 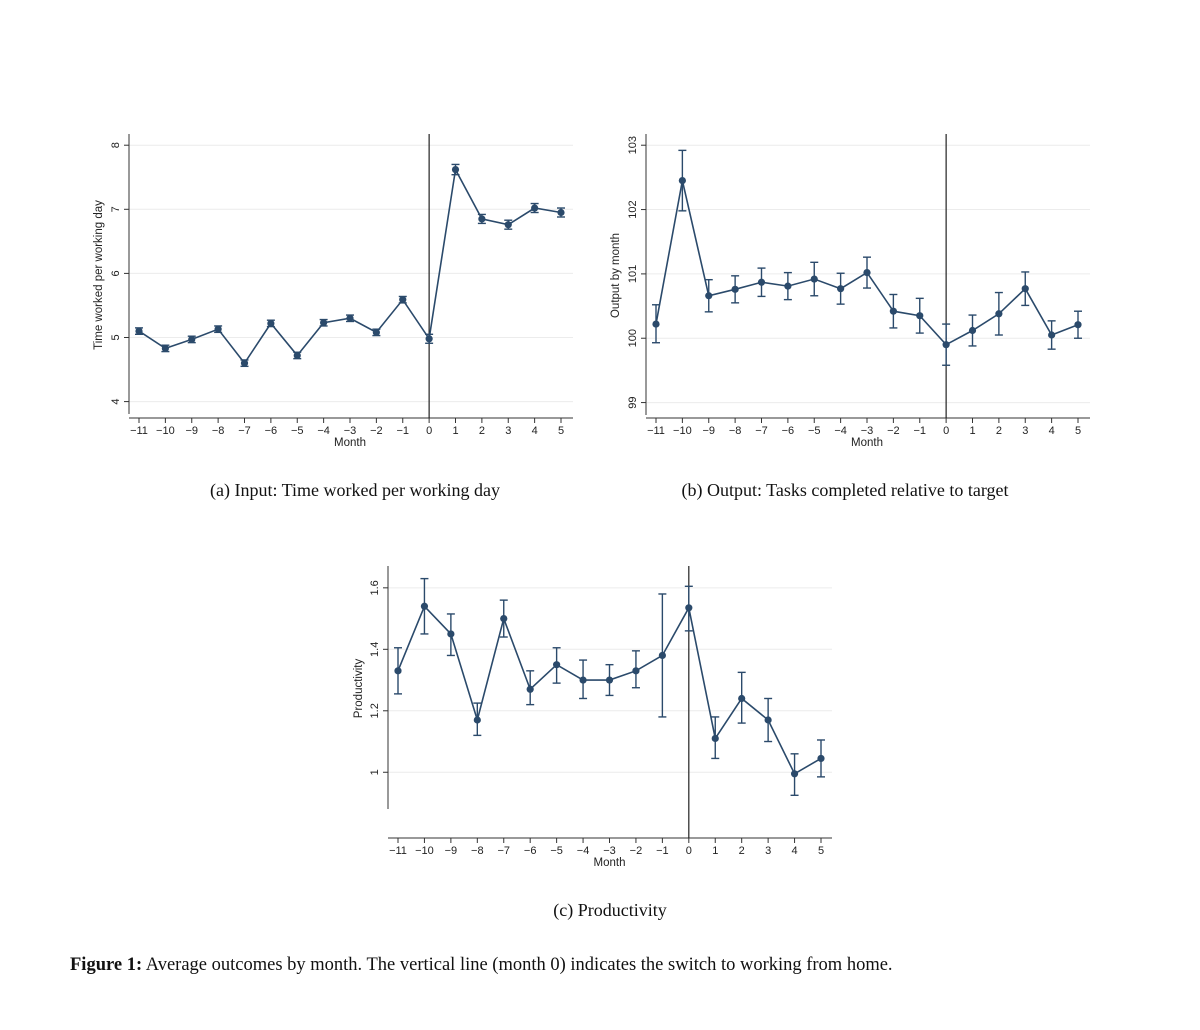 What do you see at coordinates (616, 275) in the screenshot?
I see `y-axis-title: Output by month` at bounding box center [616, 275].